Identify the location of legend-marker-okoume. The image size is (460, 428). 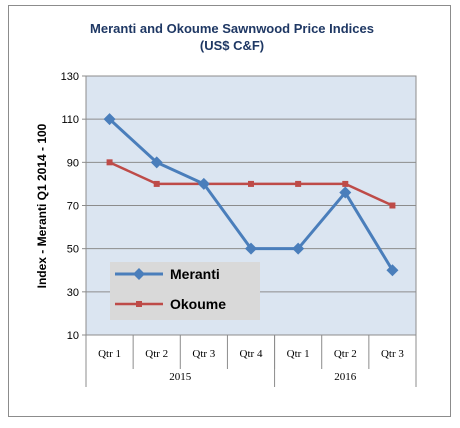
(139, 304).